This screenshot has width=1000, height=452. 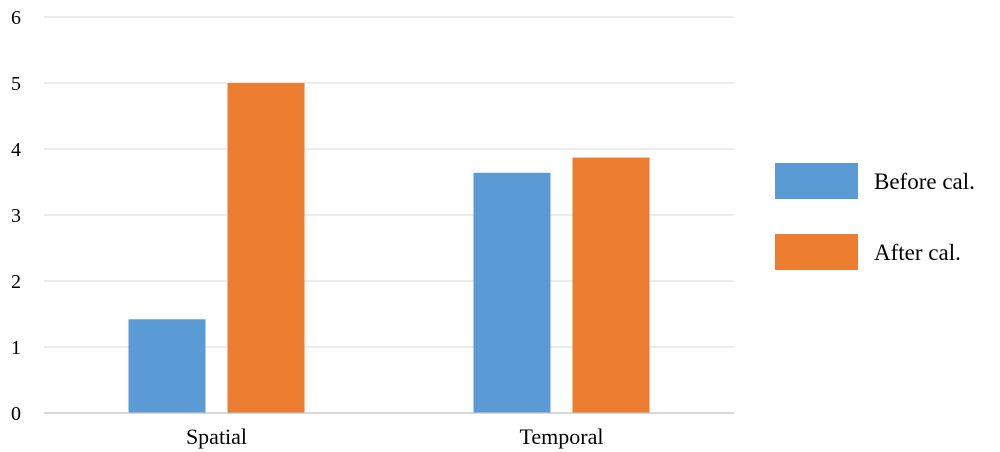 I want to click on x-axis-category-labels: Spatial Temporal, so click(x=395, y=436).